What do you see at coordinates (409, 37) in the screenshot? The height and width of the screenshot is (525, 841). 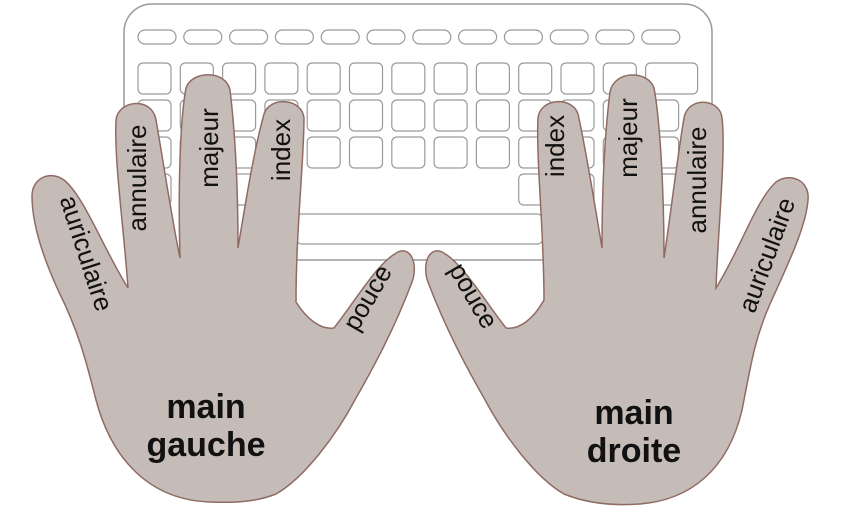 I see `function-key-row` at bounding box center [409, 37].